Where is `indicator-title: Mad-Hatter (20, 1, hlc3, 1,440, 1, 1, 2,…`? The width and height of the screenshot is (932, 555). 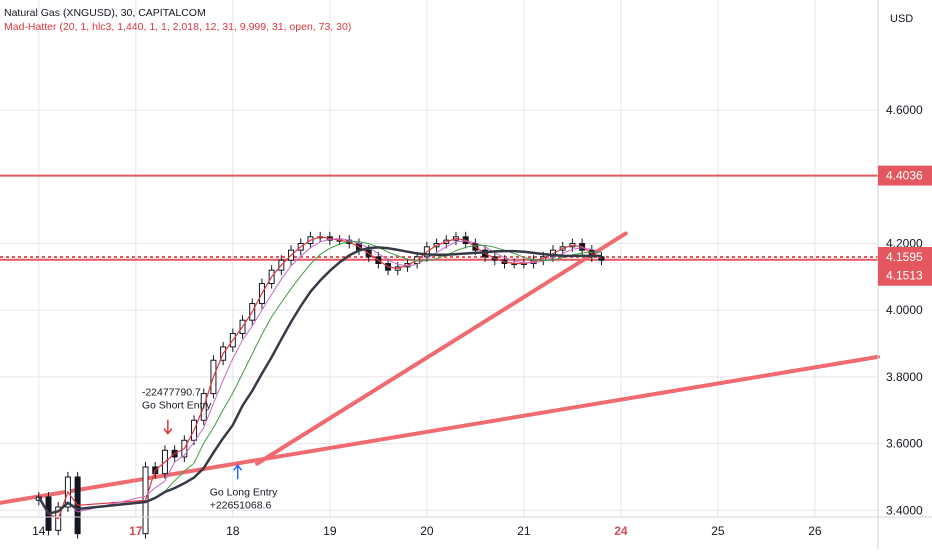 indicator-title: Mad-Hatter (20, 1, hlc3, 1,440, 1, 1, 2,… is located at coordinates (178, 27).